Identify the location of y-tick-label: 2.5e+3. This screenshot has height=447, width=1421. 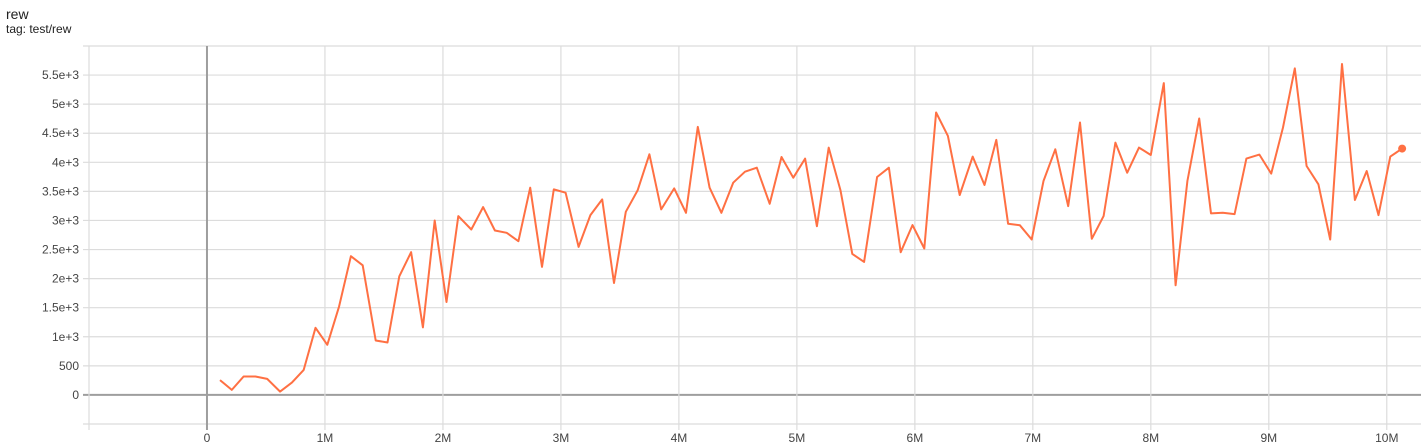
(60, 250).